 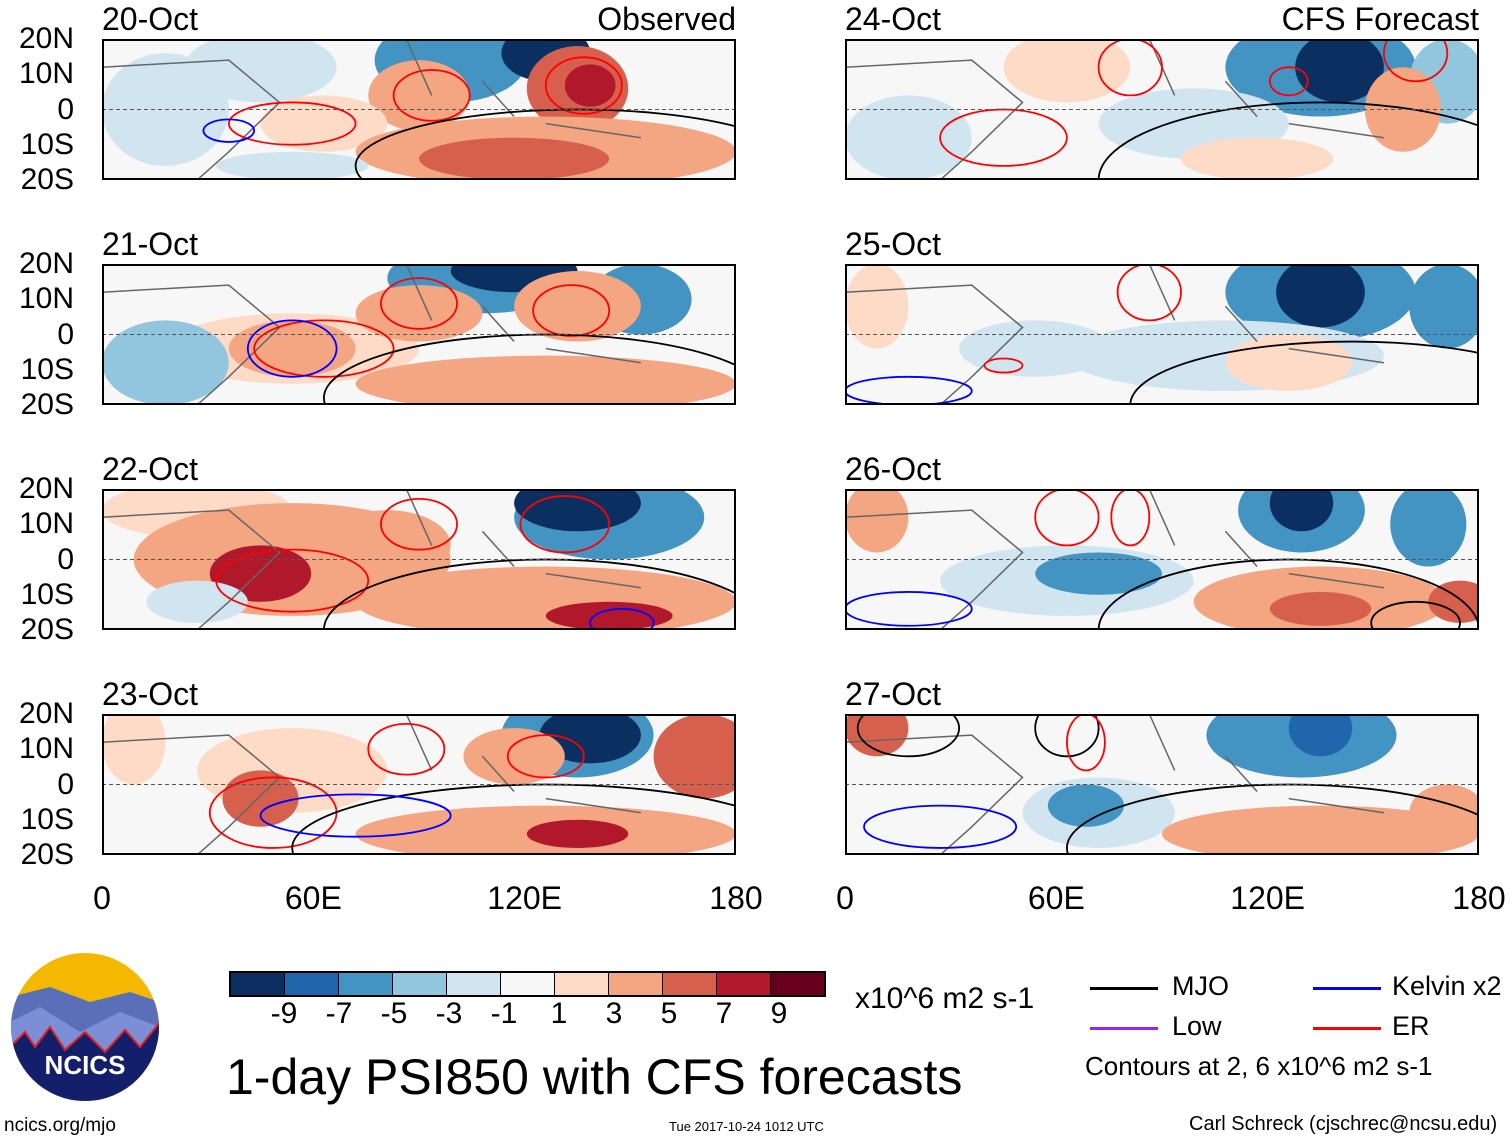 I want to click on legend-line-kelvin-x2, so click(x=1347, y=988).